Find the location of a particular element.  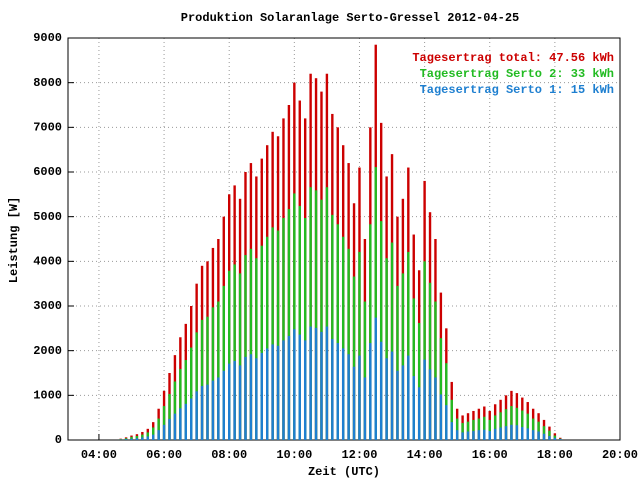

y-axis-label: Leistung [W] is located at coordinates (14, 240).